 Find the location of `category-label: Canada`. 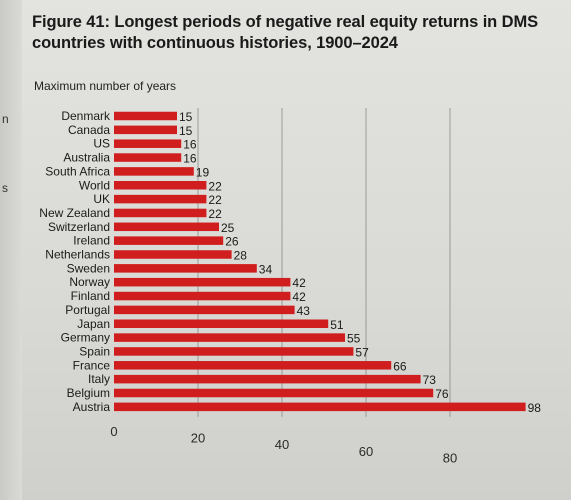

category-label: Canada is located at coordinates (89, 130).